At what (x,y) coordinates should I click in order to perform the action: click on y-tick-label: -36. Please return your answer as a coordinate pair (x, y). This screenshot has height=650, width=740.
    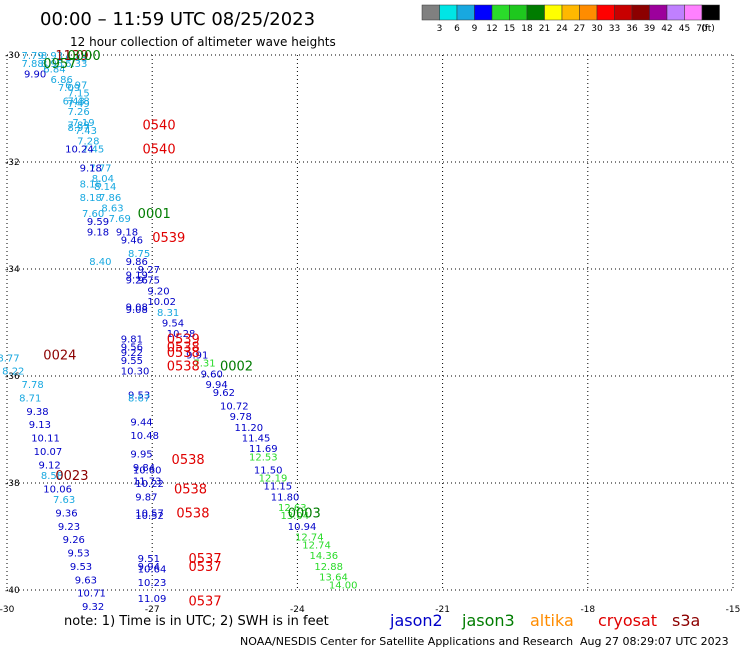
    Looking at the image, I should click on (12, 377).